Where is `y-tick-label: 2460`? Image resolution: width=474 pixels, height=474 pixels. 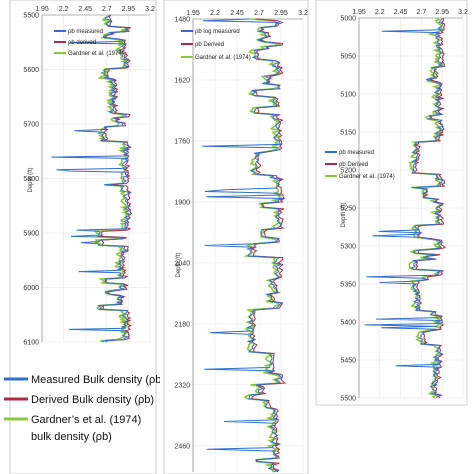 y-tick-label: 2460 is located at coordinates (182, 446).